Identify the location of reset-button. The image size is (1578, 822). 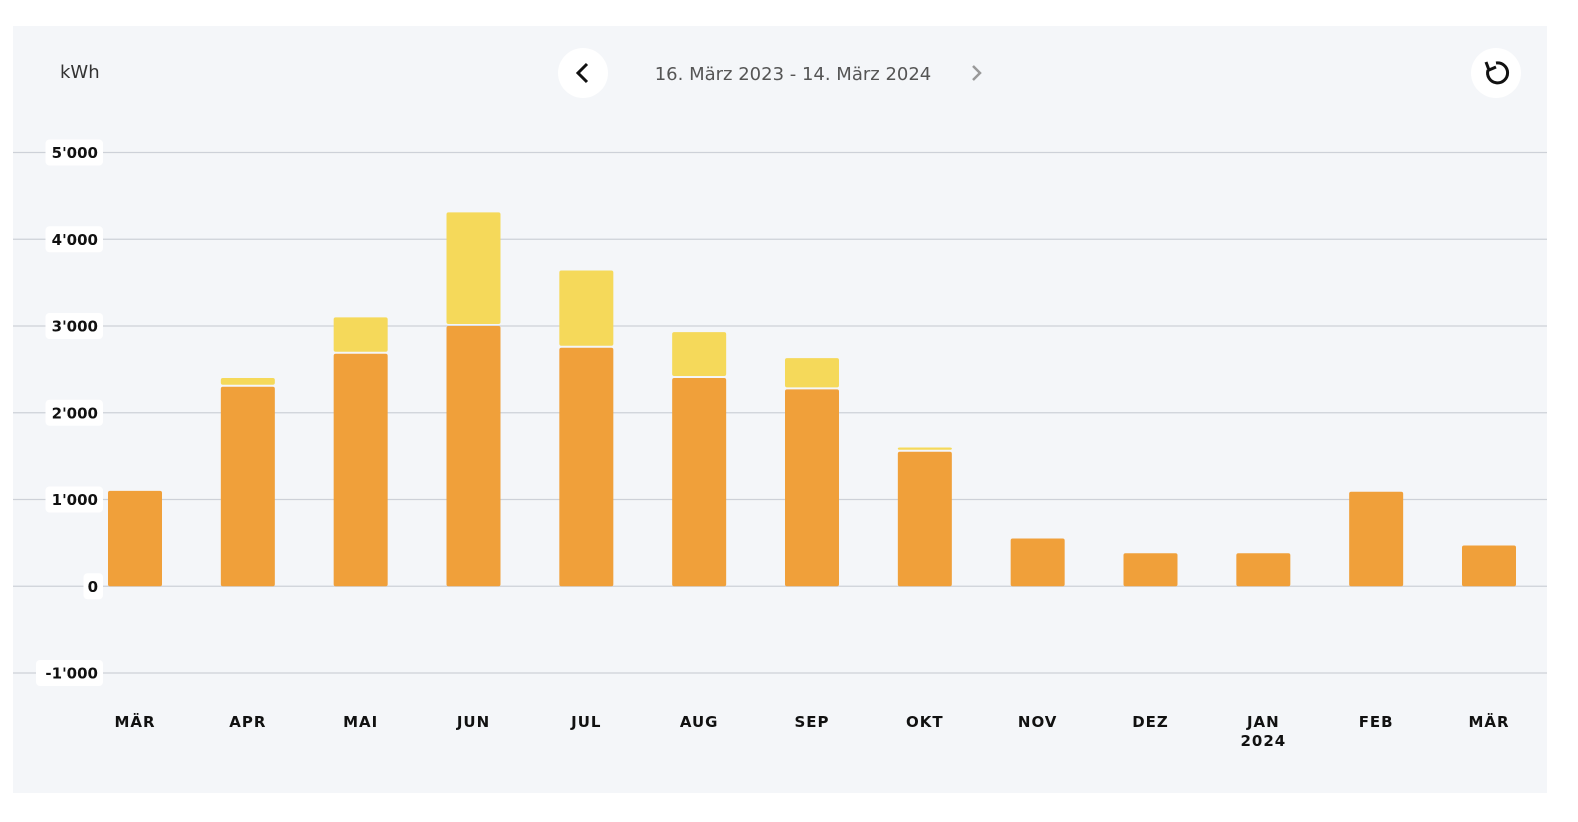
(1496, 73).